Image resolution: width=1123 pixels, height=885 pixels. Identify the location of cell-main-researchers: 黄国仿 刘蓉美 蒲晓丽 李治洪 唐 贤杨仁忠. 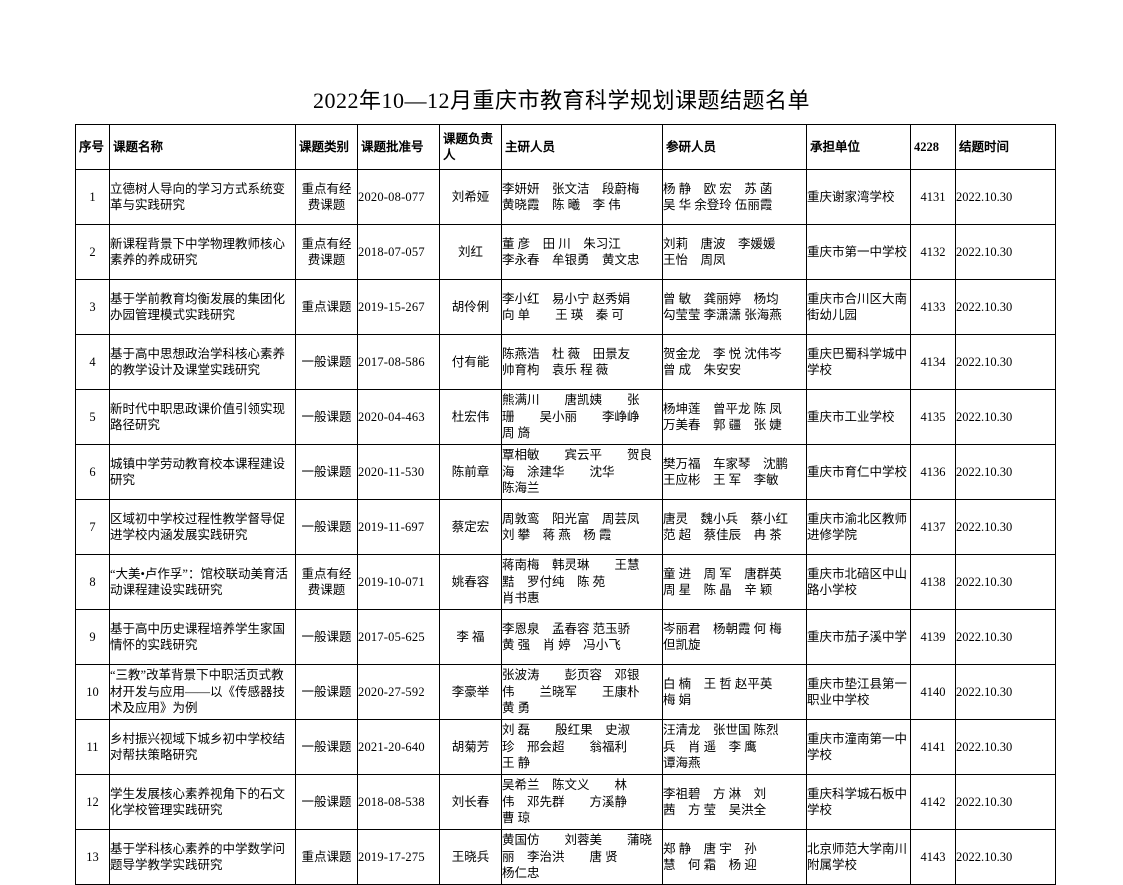
(582, 857).